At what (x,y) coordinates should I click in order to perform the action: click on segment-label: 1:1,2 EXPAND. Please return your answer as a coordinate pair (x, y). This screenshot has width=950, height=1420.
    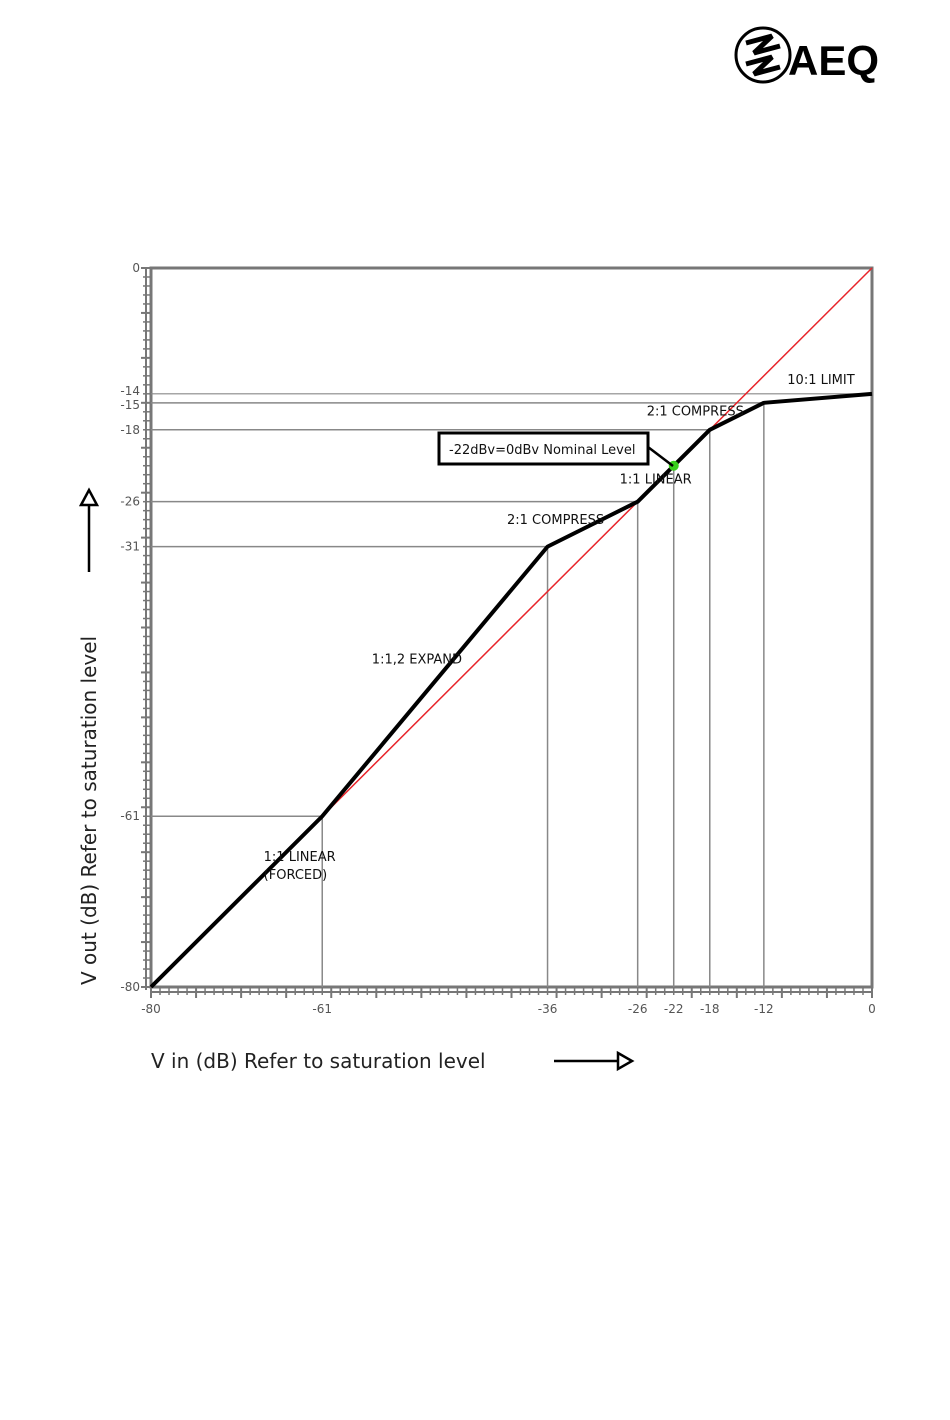
    Looking at the image, I should click on (417, 659).